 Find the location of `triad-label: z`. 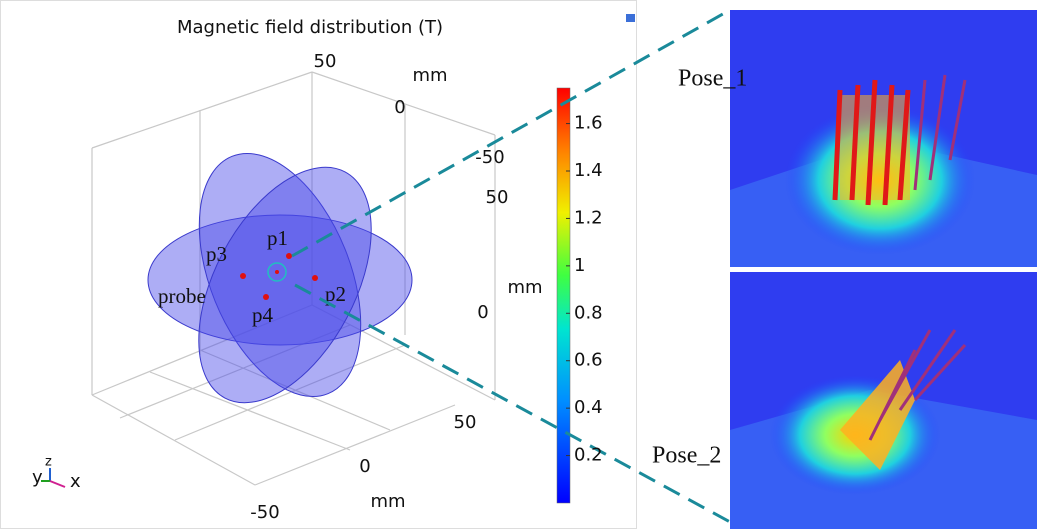

triad-label: z is located at coordinates (48, 462).